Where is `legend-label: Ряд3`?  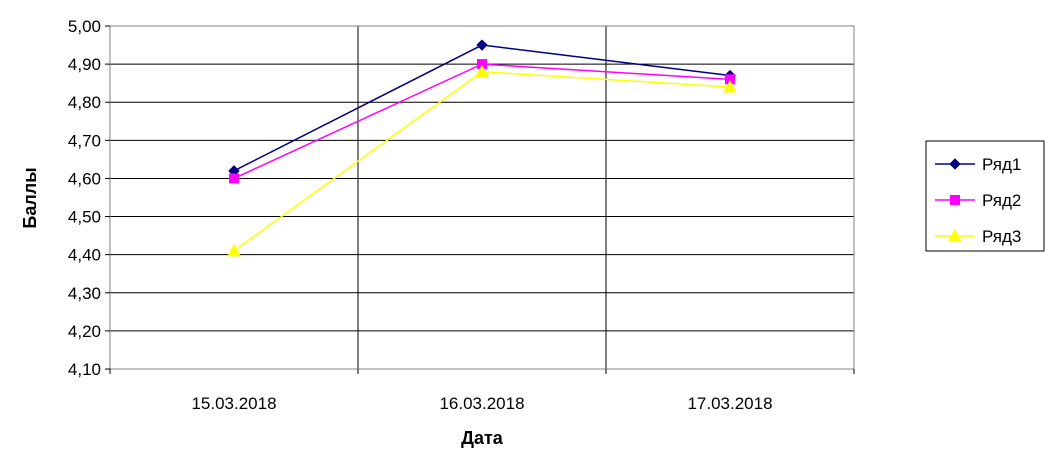
legend-label: Ряд3 is located at coordinates (1001, 236).